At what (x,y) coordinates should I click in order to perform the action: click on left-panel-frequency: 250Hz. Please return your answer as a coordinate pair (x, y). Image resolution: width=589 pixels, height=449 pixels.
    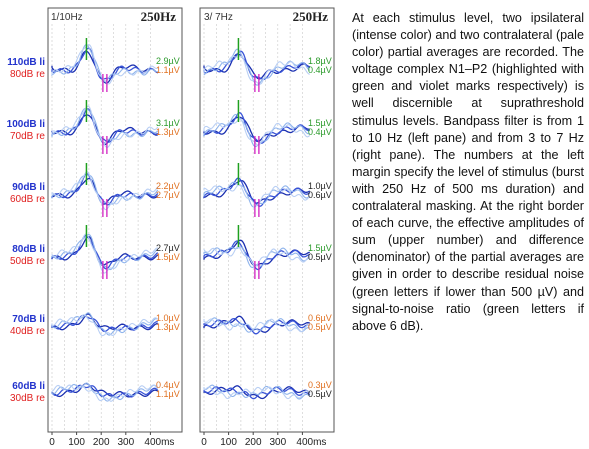
    Looking at the image, I should click on (159, 16).